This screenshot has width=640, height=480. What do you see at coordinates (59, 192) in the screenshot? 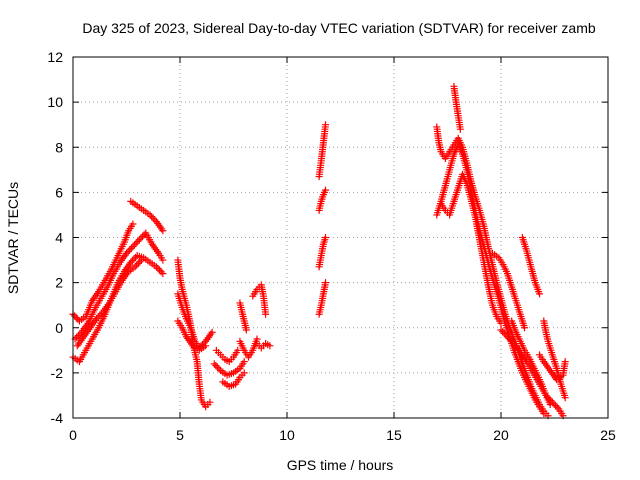
I see `y-tick-label: 6` at bounding box center [59, 192].